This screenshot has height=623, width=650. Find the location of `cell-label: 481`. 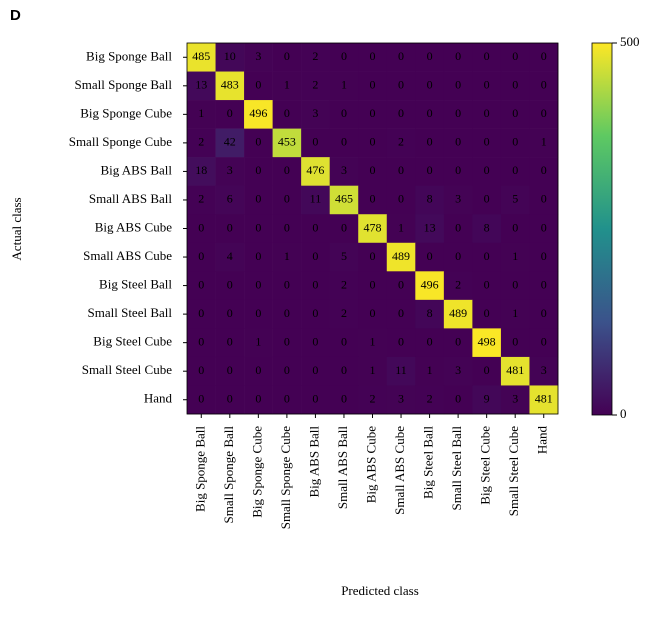

cell-label: 481 is located at coordinates (544, 398).